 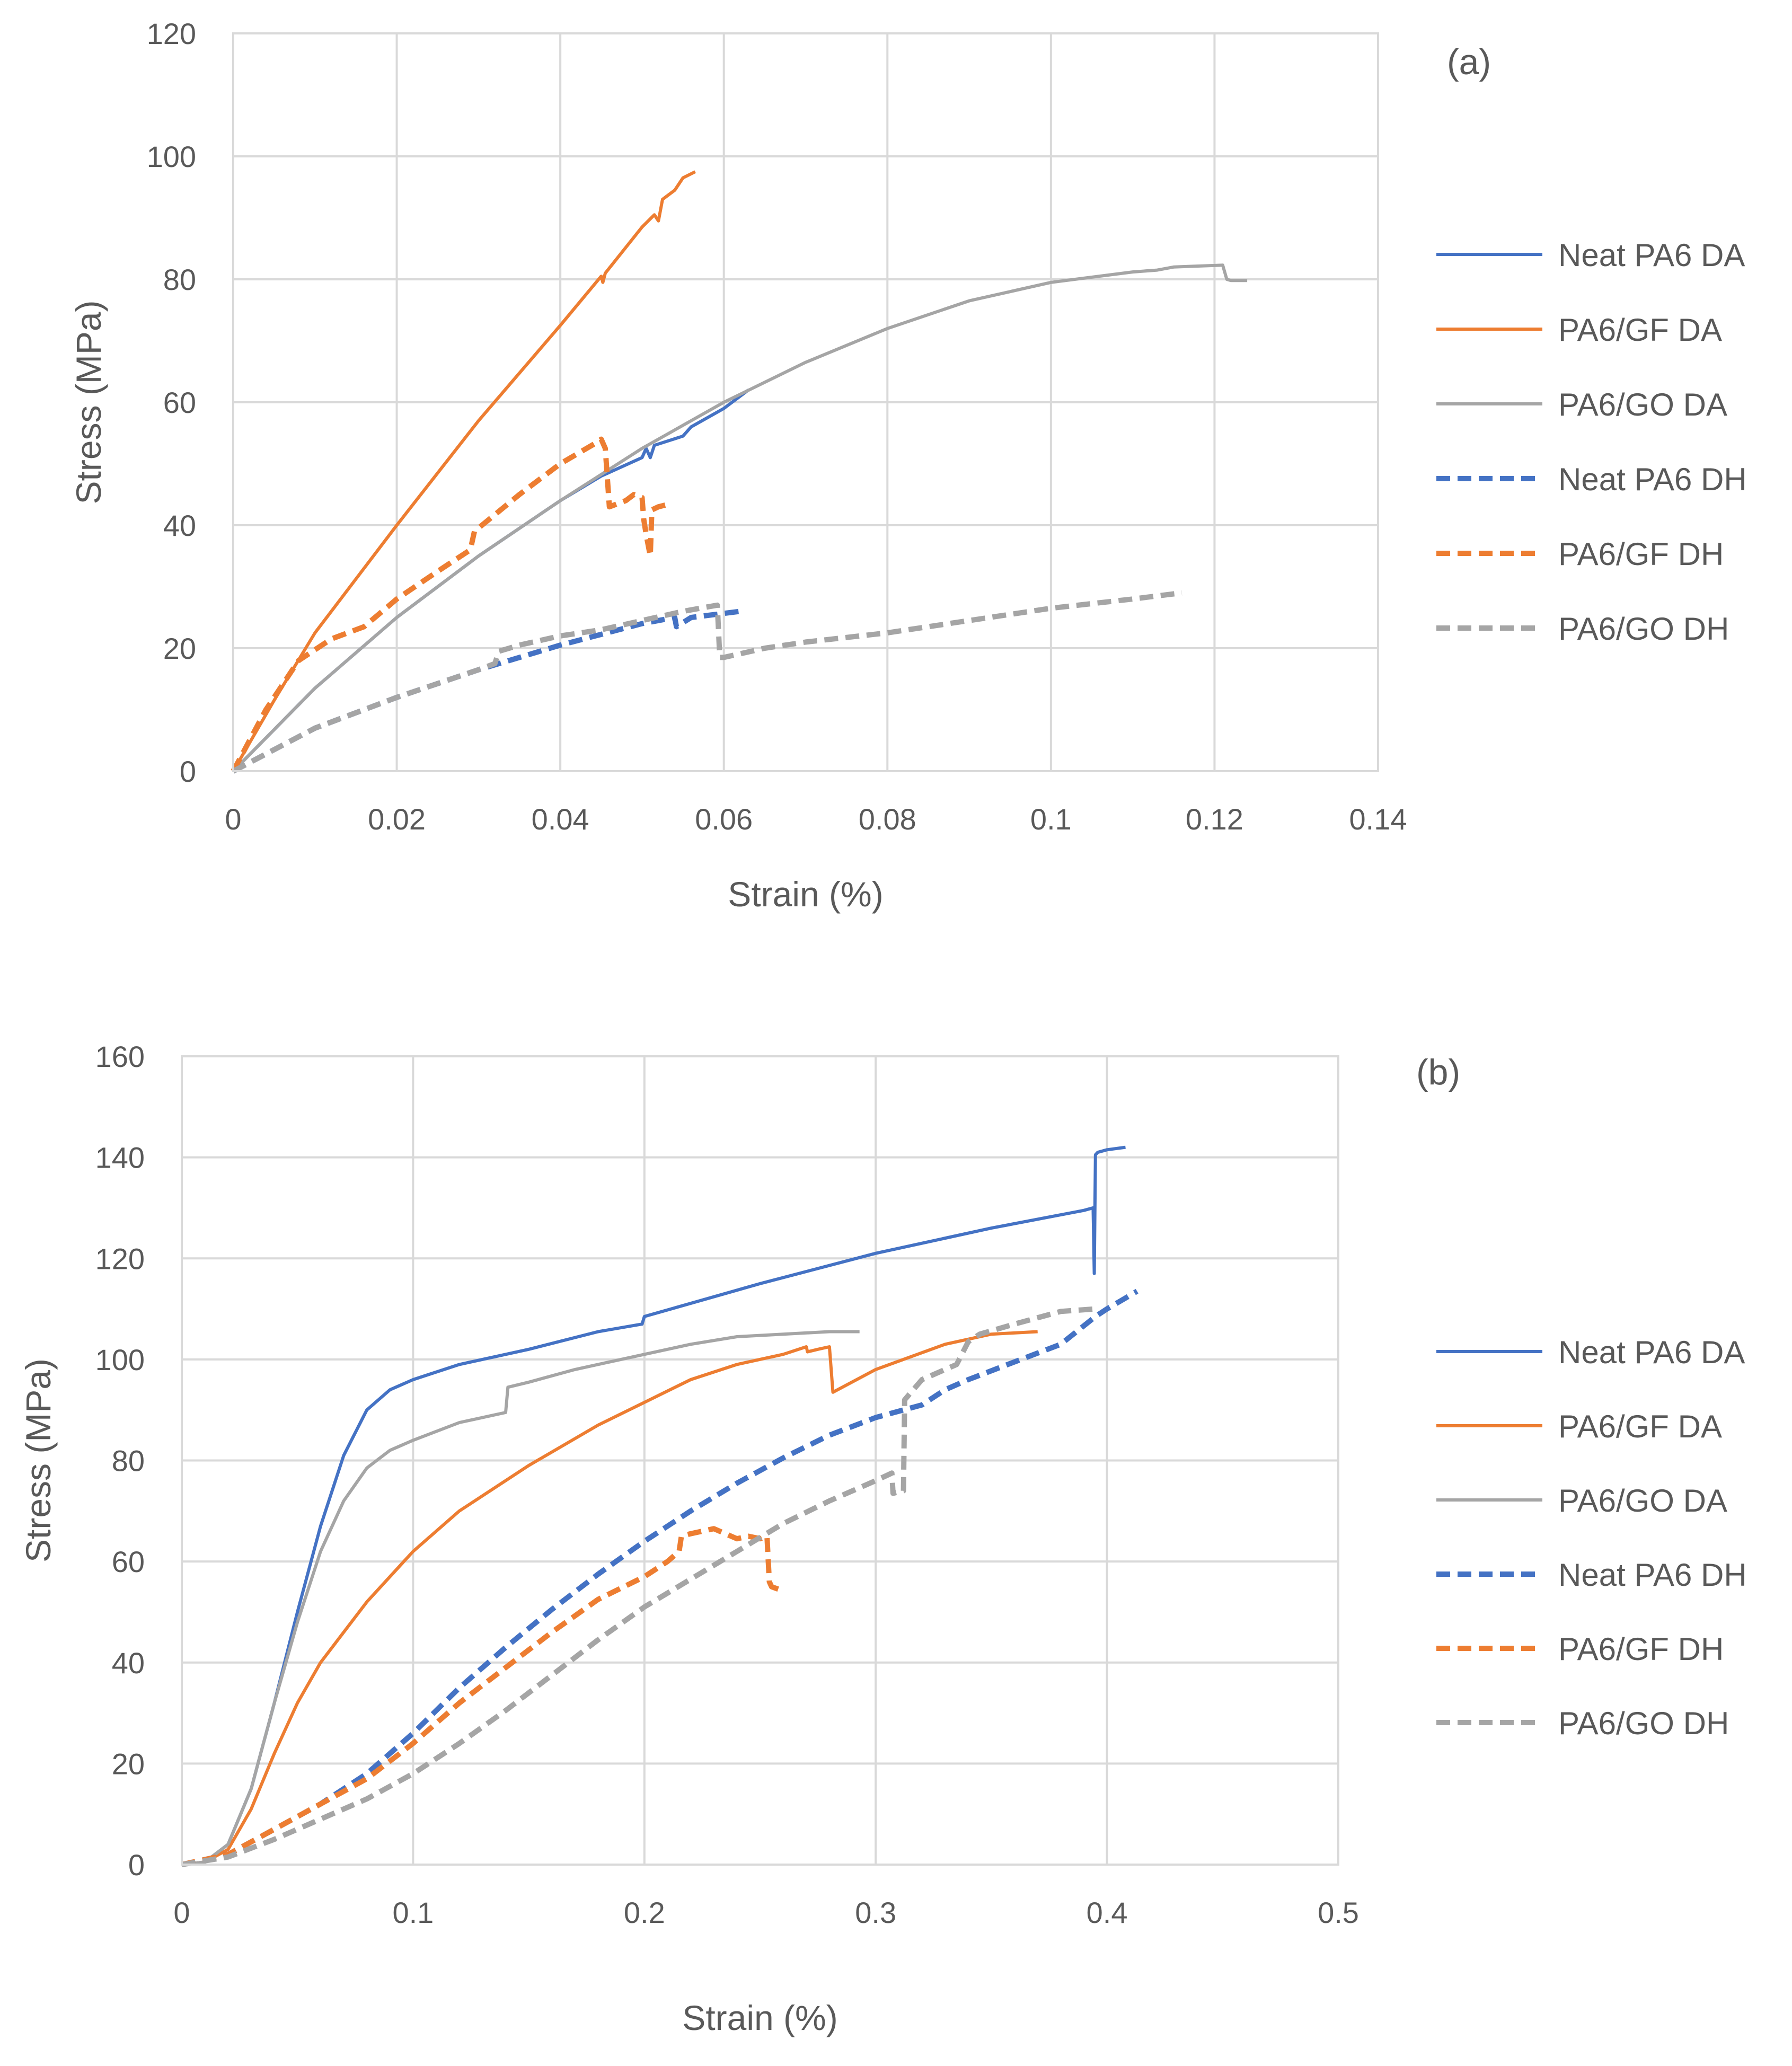 I want to click on y-tick-label: 140, so click(x=120, y=1158).